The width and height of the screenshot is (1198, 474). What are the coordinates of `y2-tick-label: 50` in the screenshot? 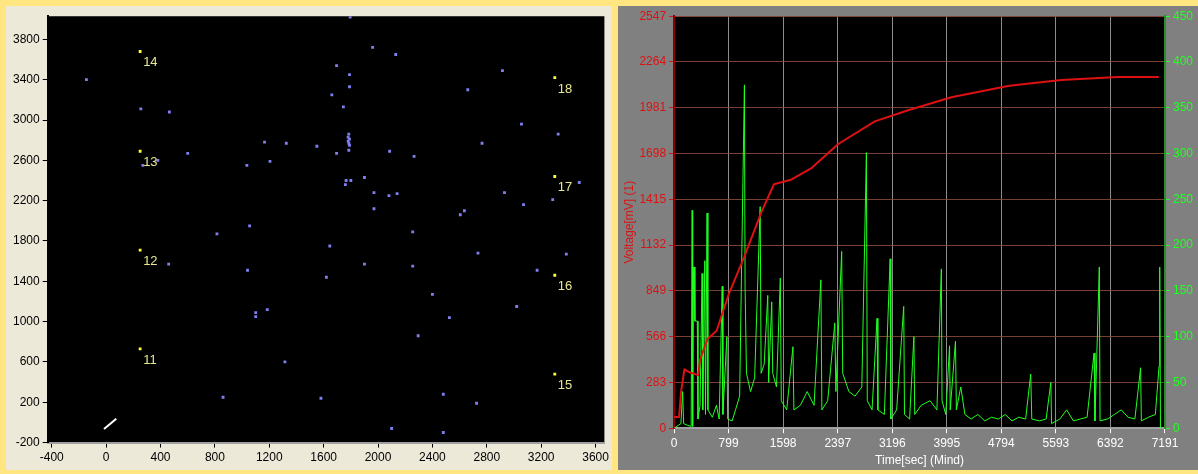 It's located at (1179, 381).